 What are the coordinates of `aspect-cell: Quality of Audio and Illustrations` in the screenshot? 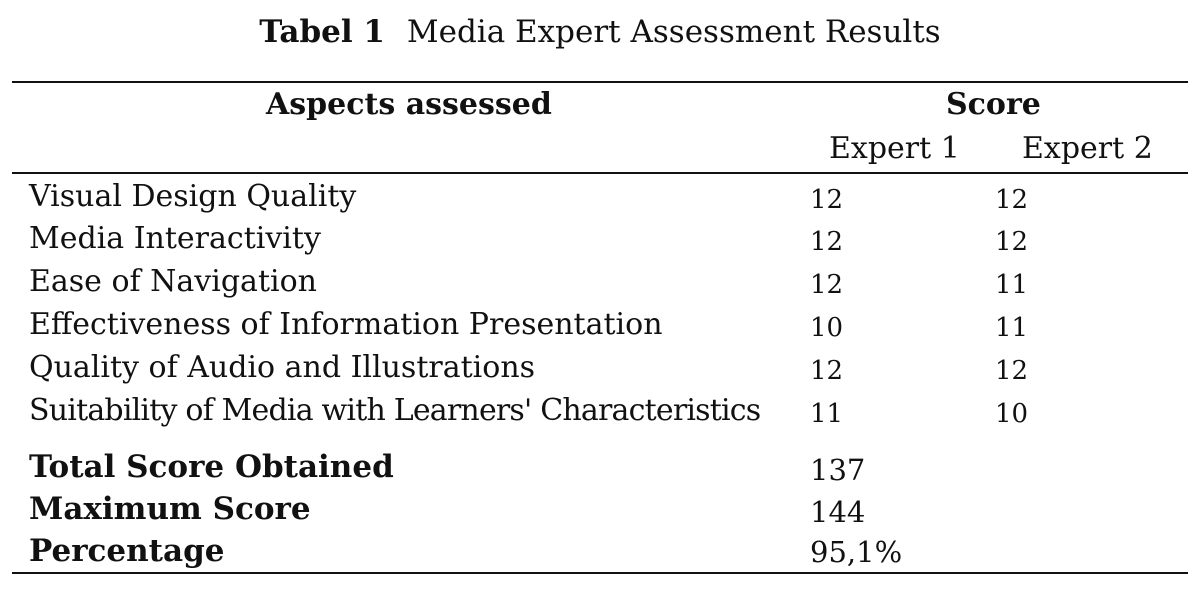 It's located at (282, 367).